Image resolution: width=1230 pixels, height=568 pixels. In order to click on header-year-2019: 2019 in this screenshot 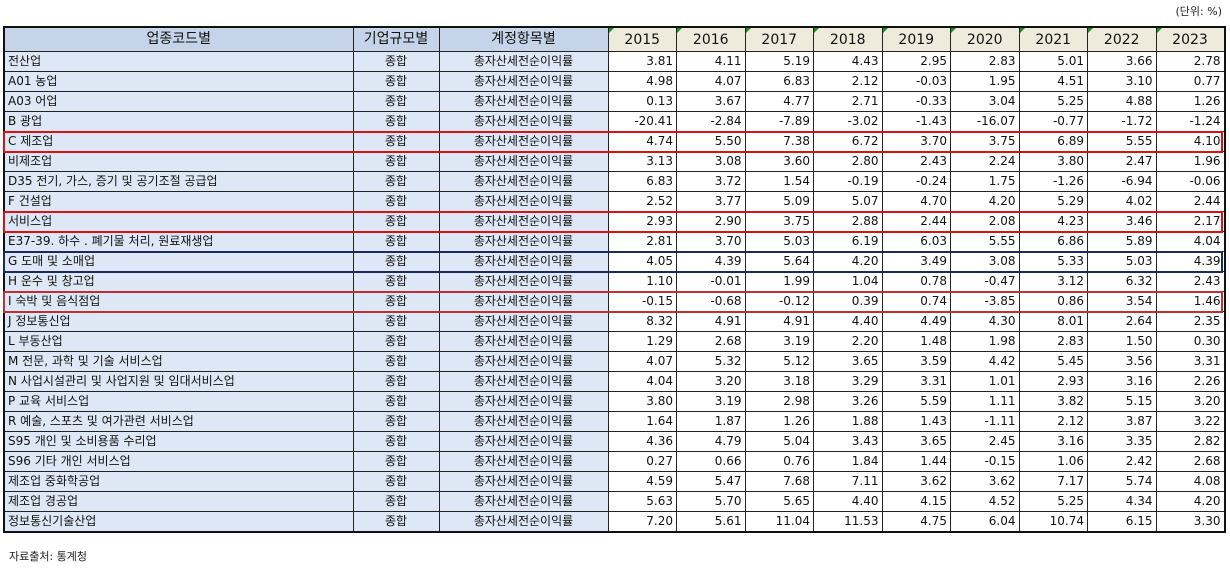, I will do `click(916, 39)`.